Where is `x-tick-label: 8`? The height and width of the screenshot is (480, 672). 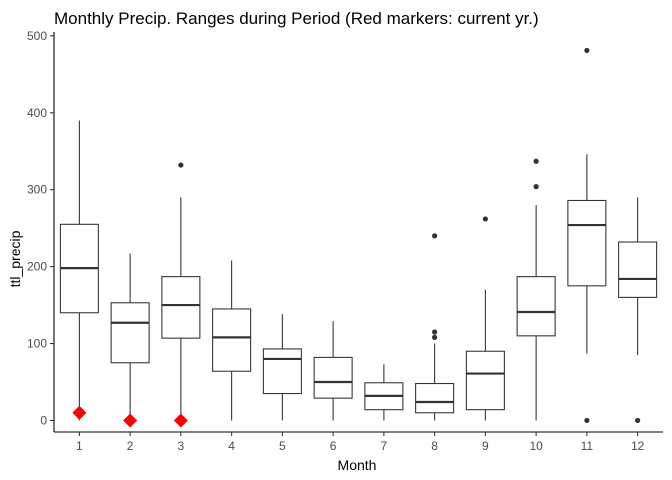
x-tick-label: 8 is located at coordinates (434, 446).